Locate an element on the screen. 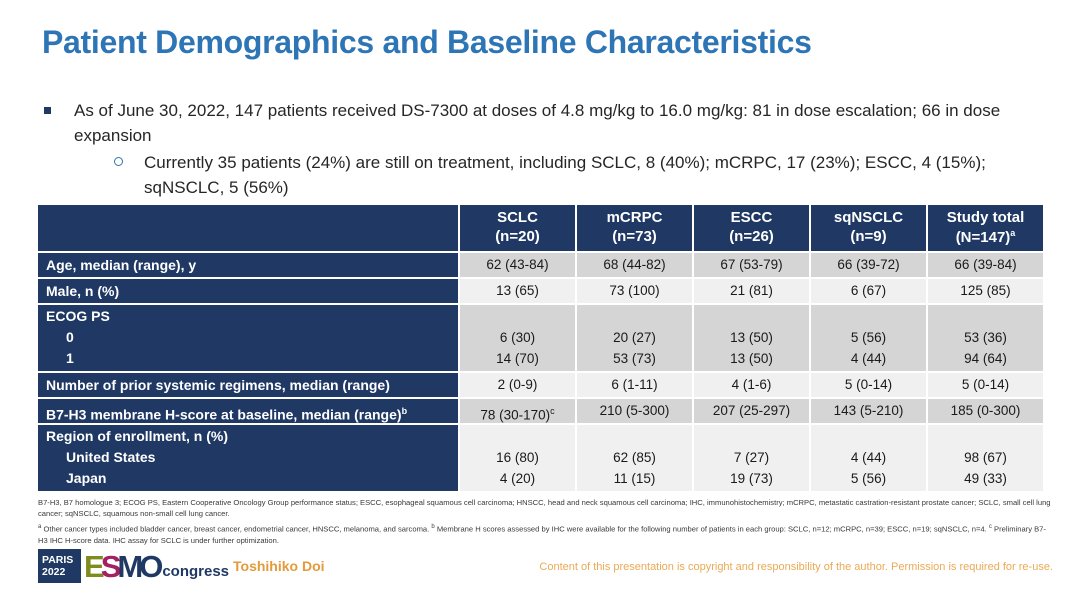  group-sublabel: United States is located at coordinates (111, 457).